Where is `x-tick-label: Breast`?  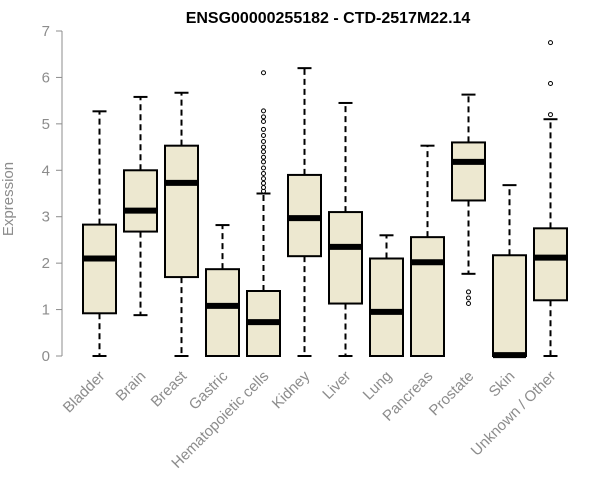 x-tick-label: Breast is located at coordinates (169, 388).